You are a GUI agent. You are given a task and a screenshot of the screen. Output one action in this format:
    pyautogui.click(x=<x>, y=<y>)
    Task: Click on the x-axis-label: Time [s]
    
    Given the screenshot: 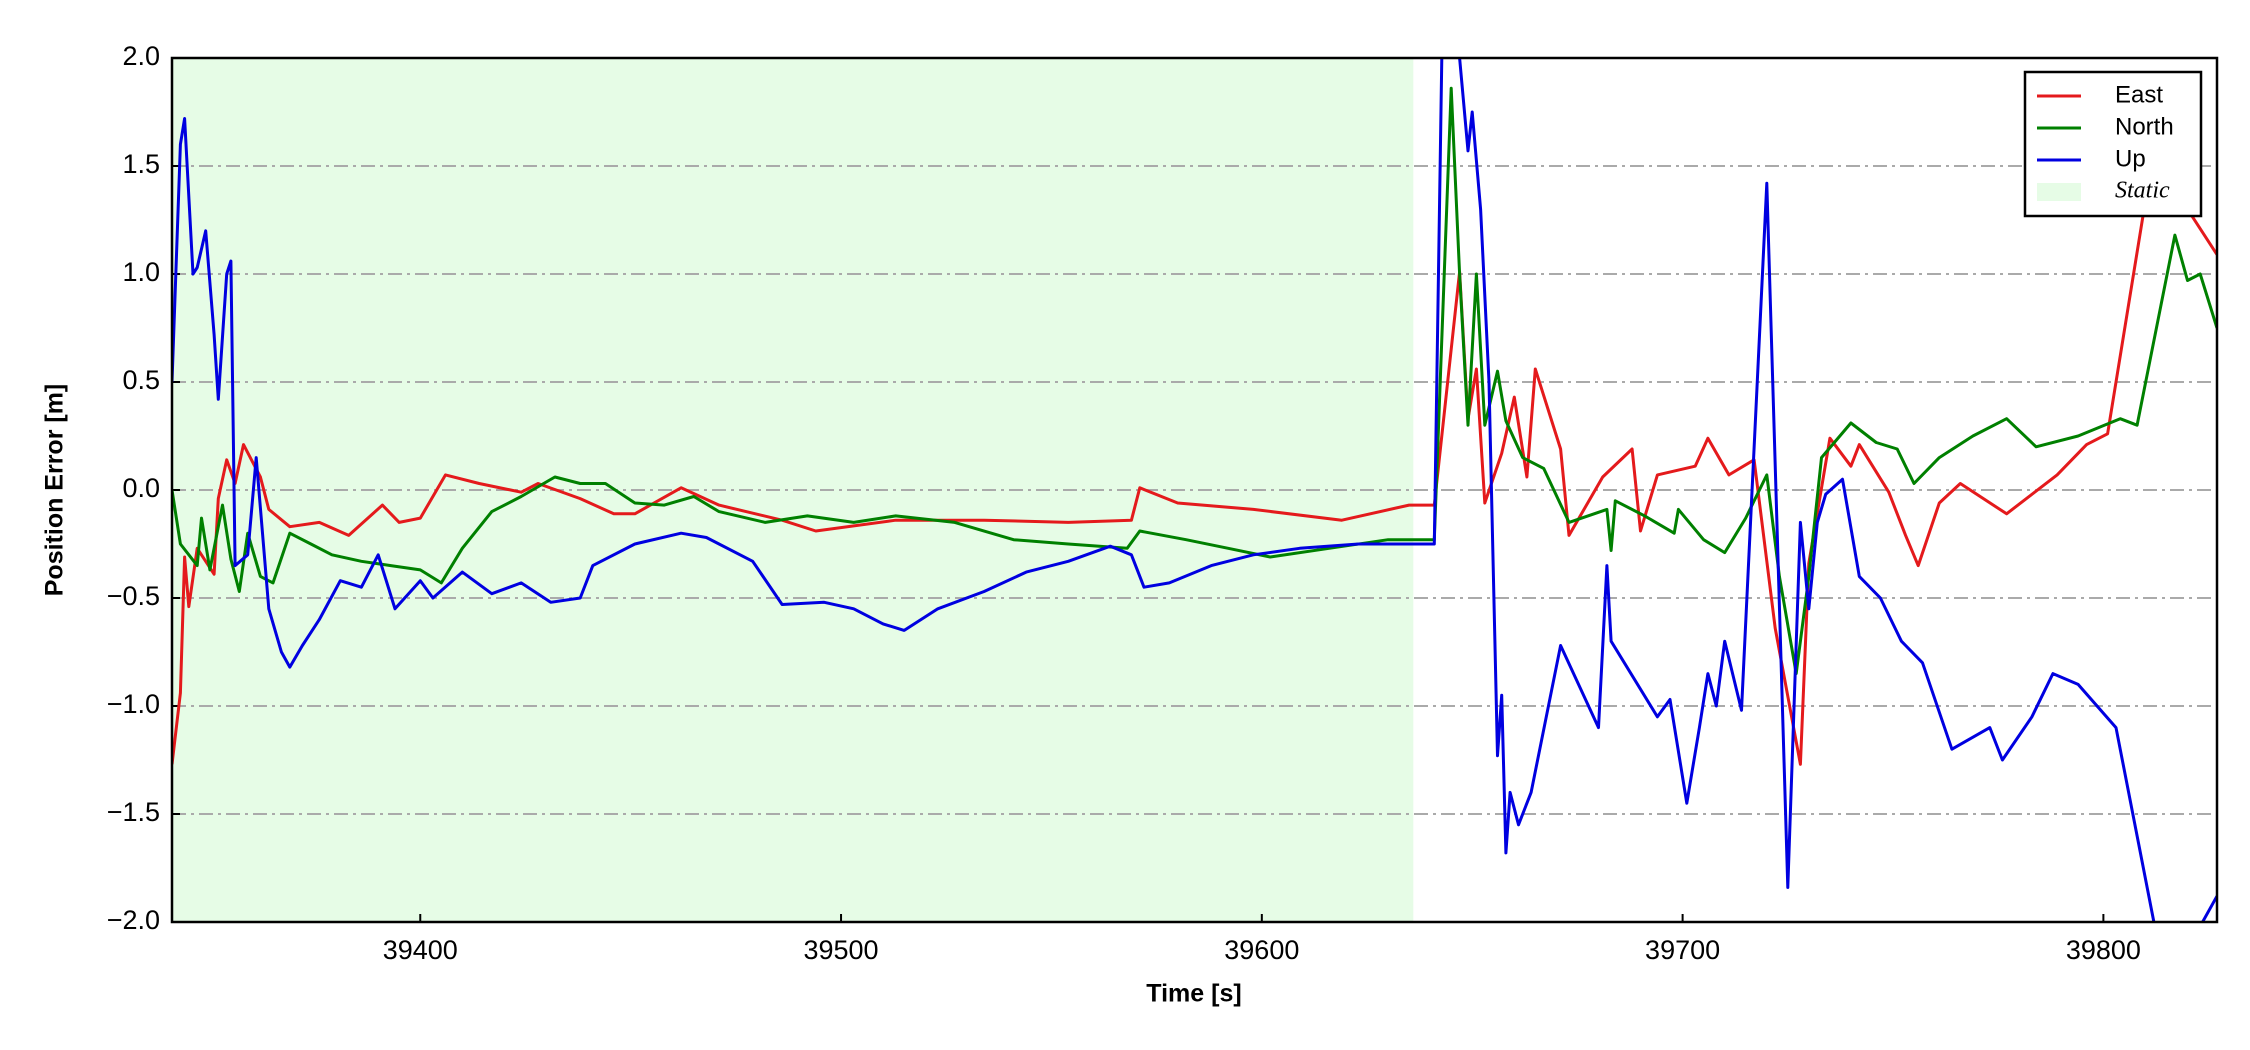 What is the action you would take?
    pyautogui.click(x=1193, y=994)
    